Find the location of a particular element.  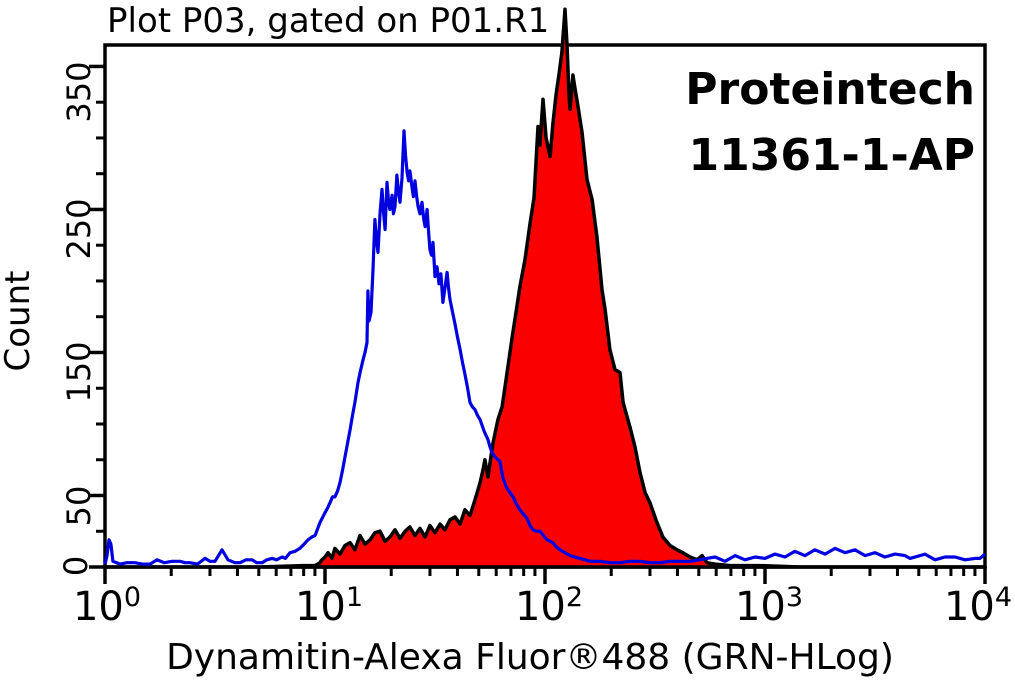

x-tick-exponent: 4 is located at coordinates (1003, 597).